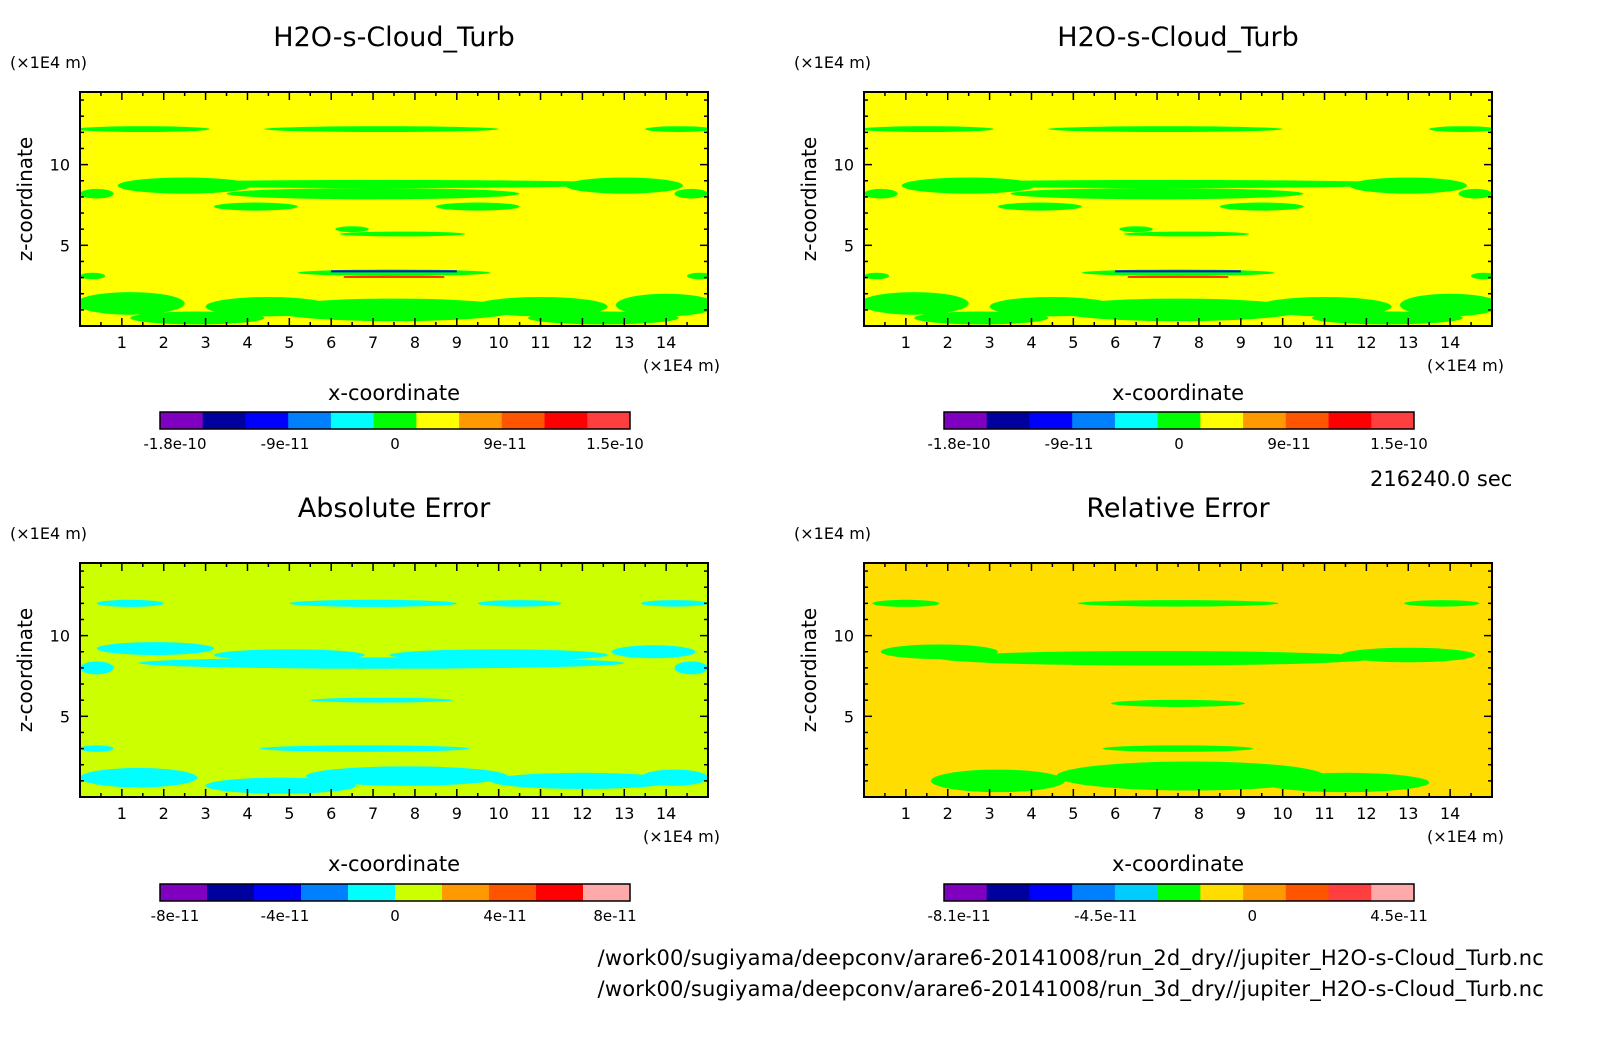  What do you see at coordinates (615, 444) in the screenshot?
I see `colorbar-label: 1.5e-10` at bounding box center [615, 444].